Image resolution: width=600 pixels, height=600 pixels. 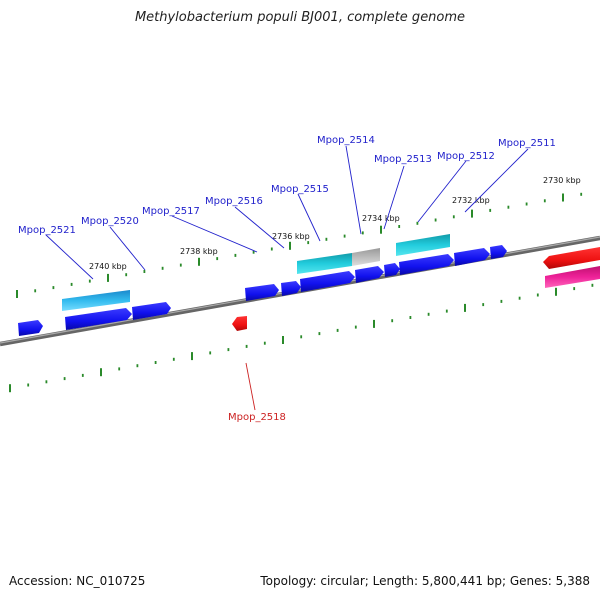 What do you see at coordinates (471, 200) in the screenshot?
I see `ruler-label-2732: 2732 kbp` at bounding box center [471, 200].